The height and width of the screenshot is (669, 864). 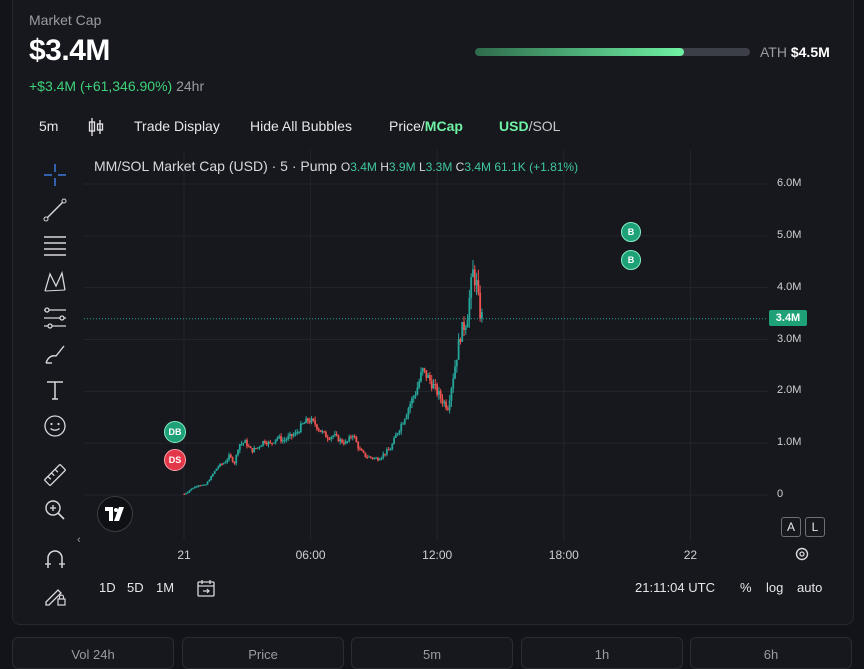 I want to click on tradingview-logo, so click(x=115, y=514).